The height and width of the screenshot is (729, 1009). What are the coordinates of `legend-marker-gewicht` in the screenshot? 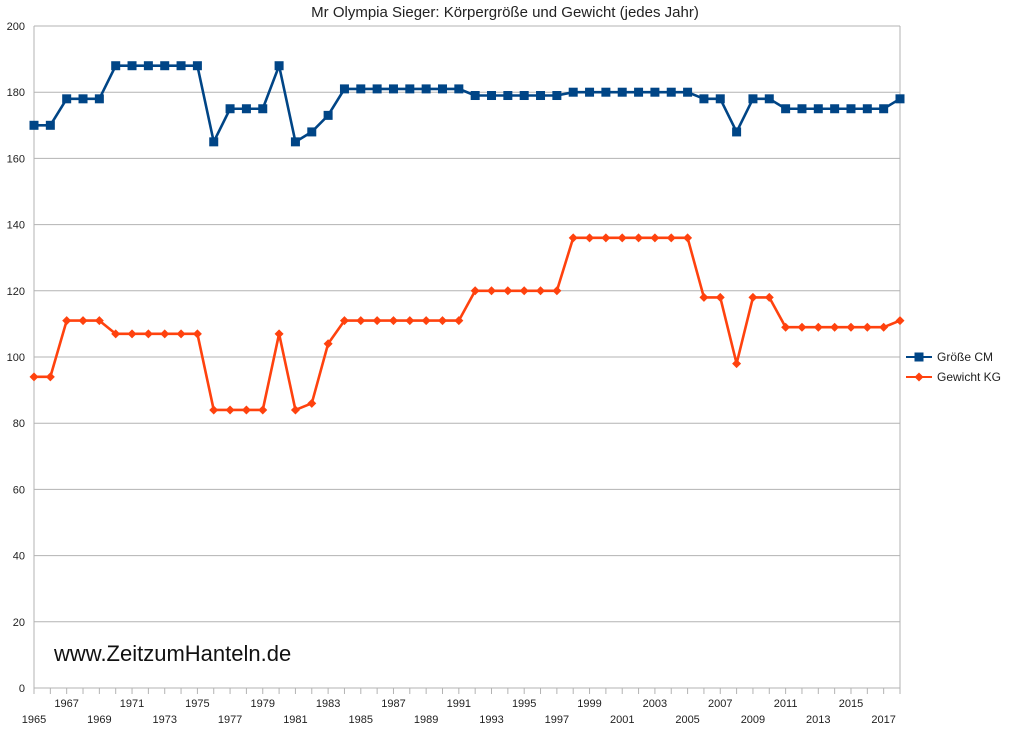 It's located at (919, 377).